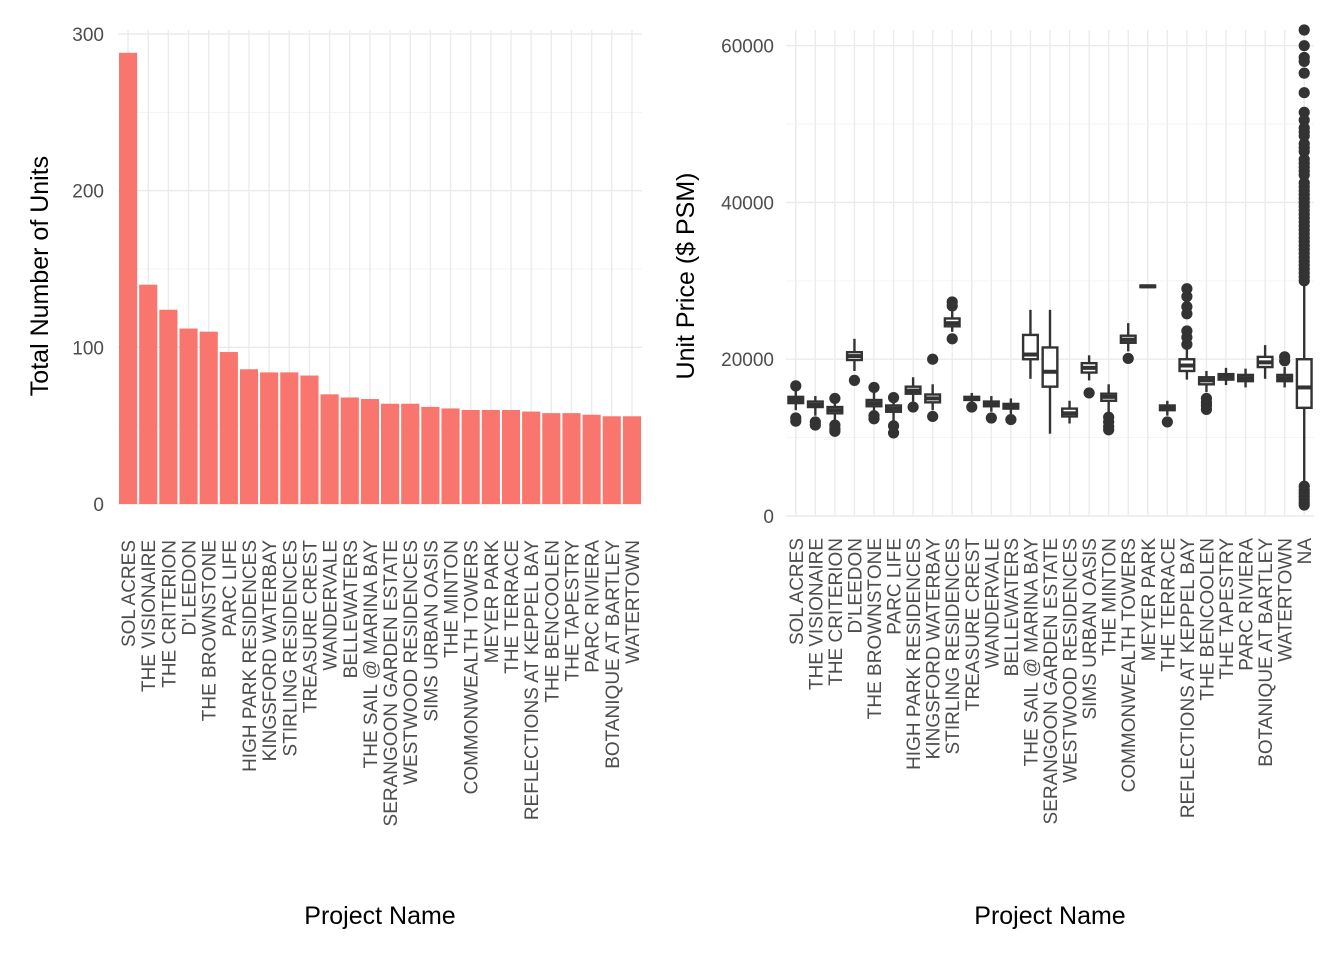 This screenshot has height=960, width=1344. What do you see at coordinates (1129, 665) in the screenshot?
I see `right-x-tick-label: COMMONWEALTH TOWERS` at bounding box center [1129, 665].